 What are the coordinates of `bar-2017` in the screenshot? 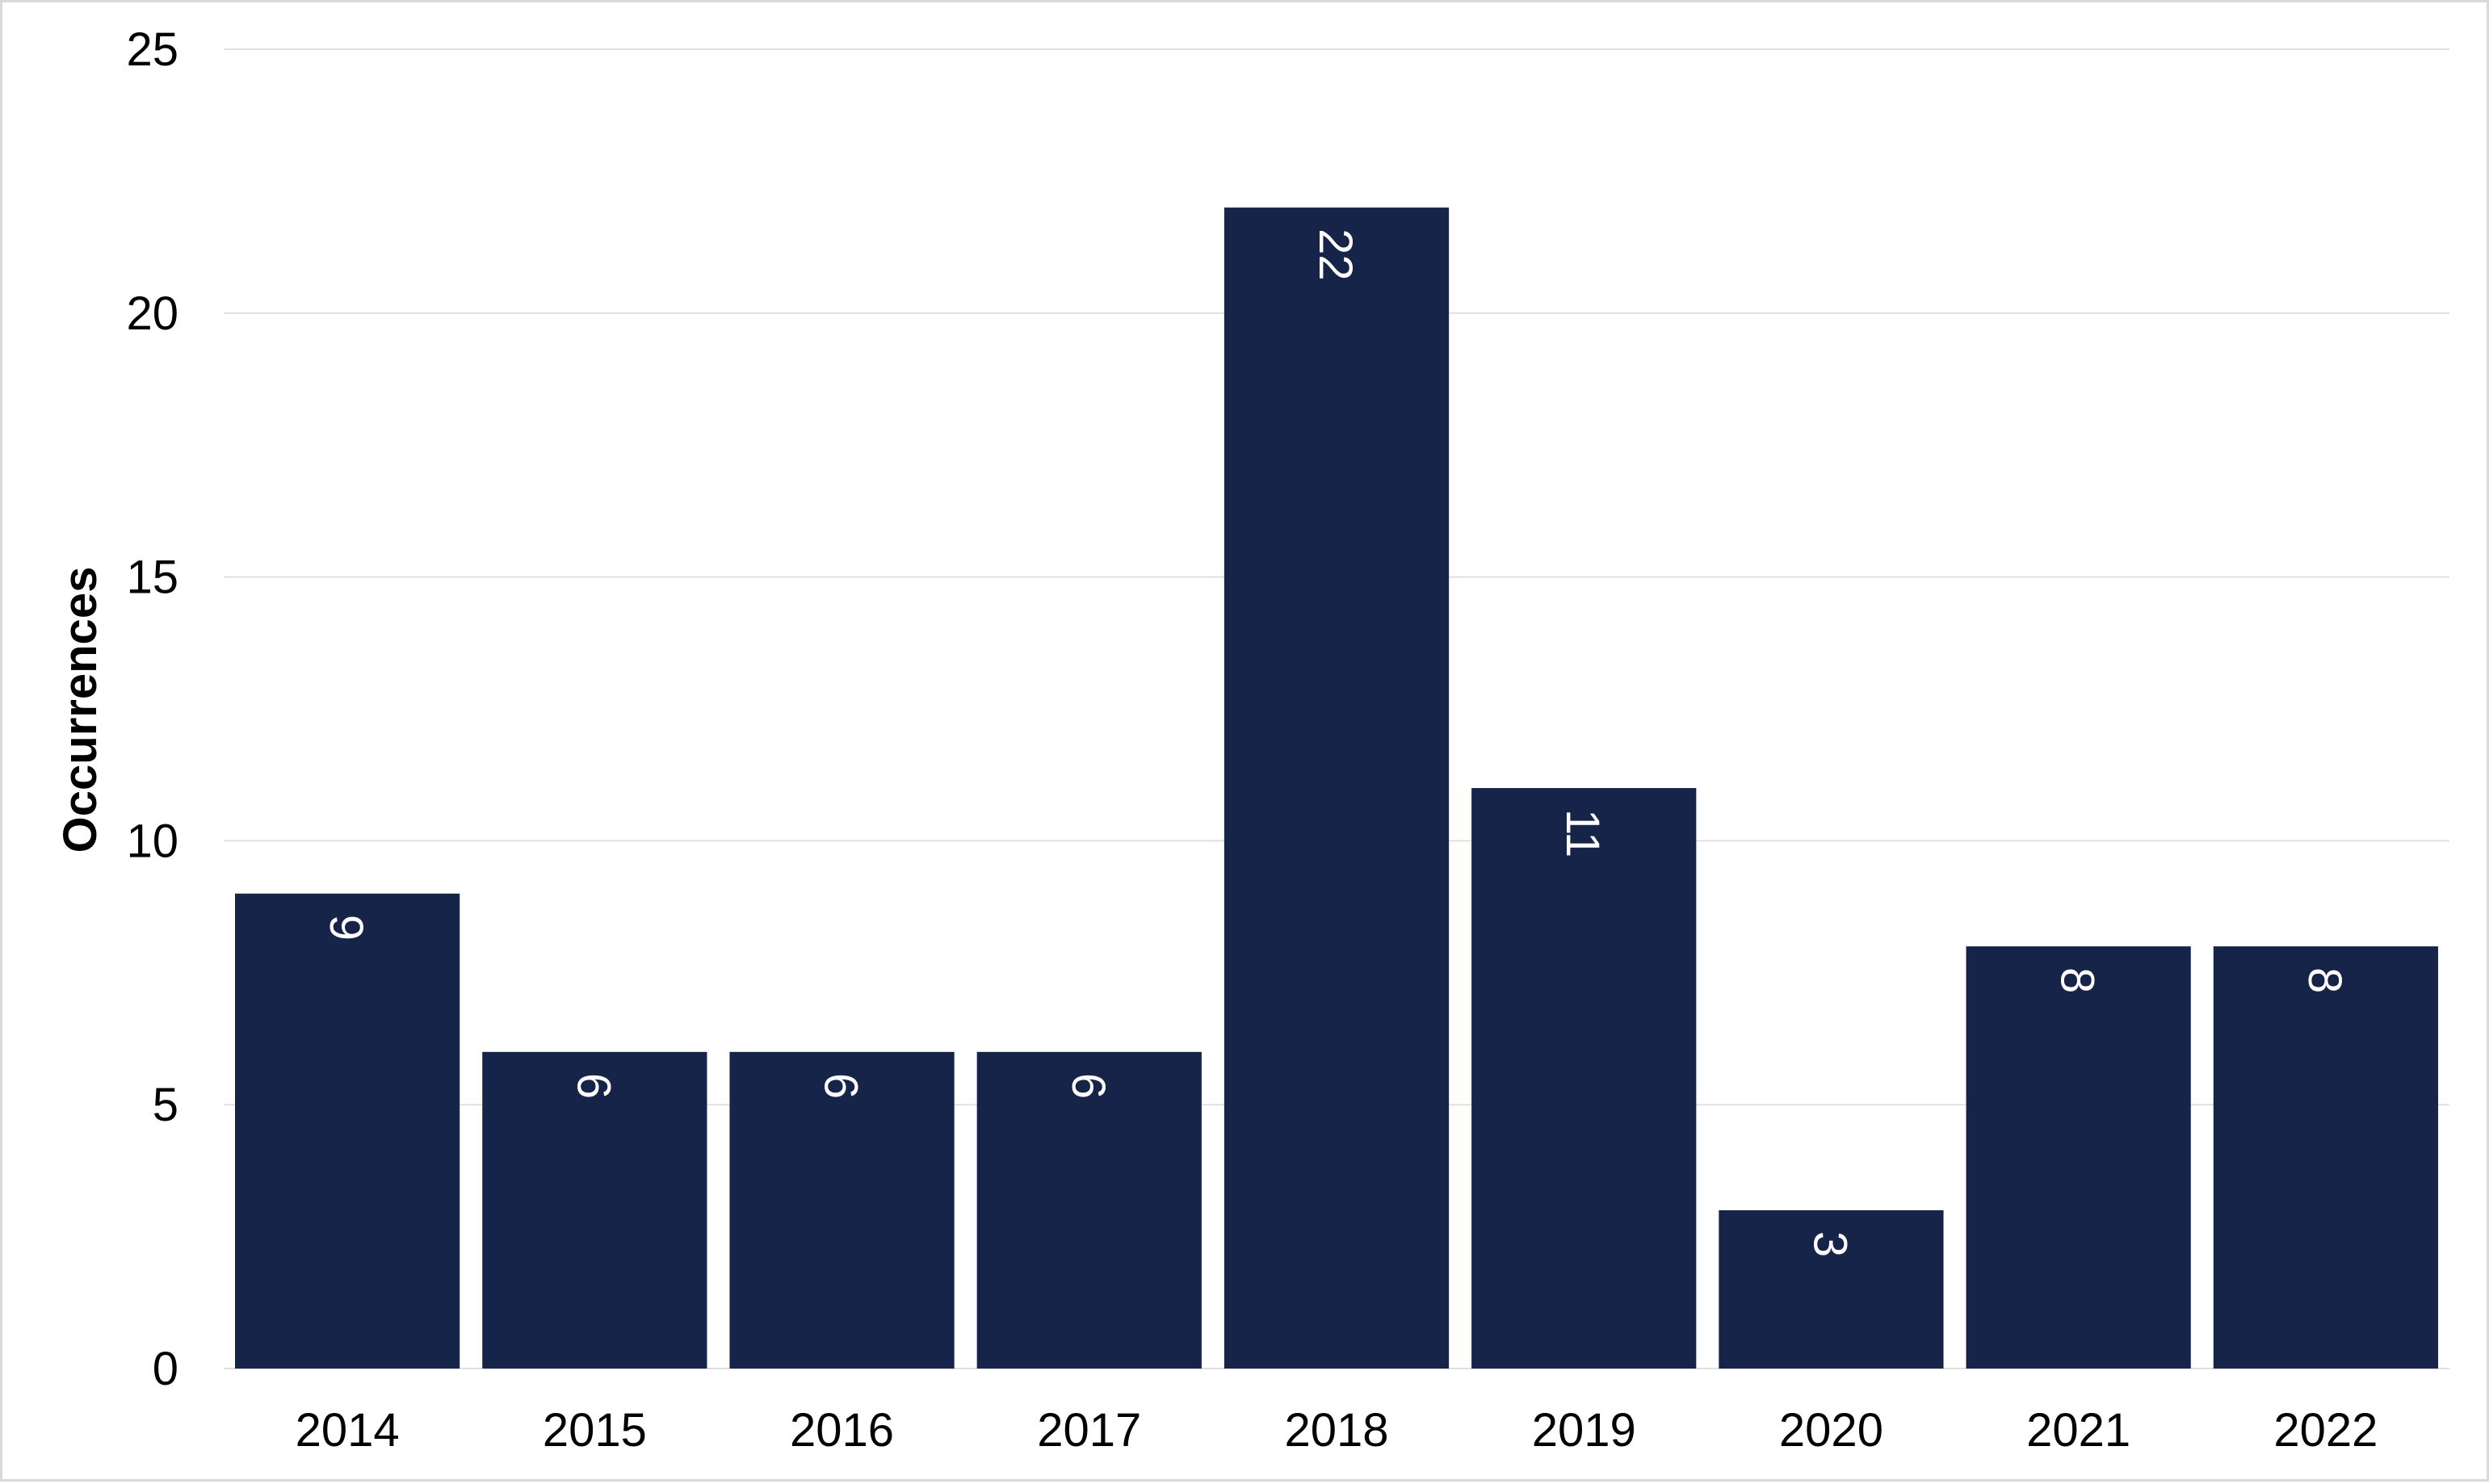 It's located at (1089, 1210).